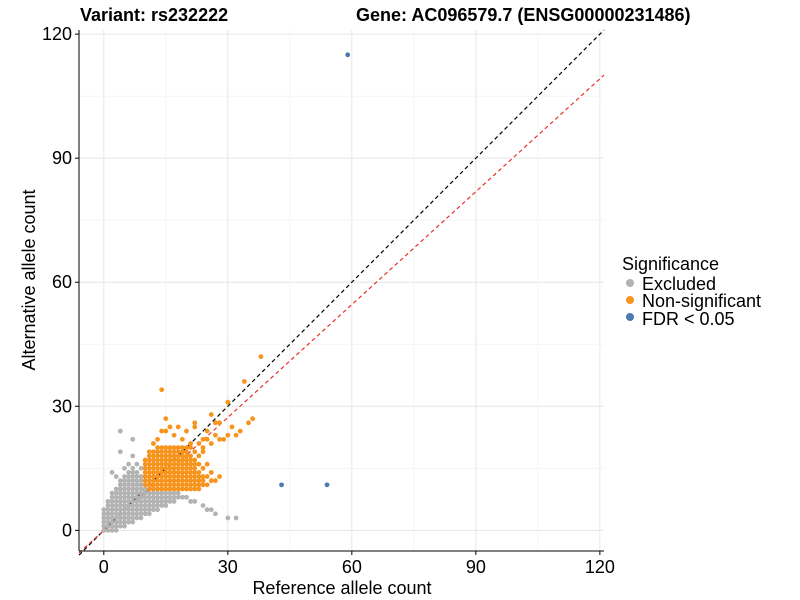 This screenshot has width=800, height=600. What do you see at coordinates (630, 317) in the screenshot?
I see `legend-swatch-fdr` at bounding box center [630, 317].